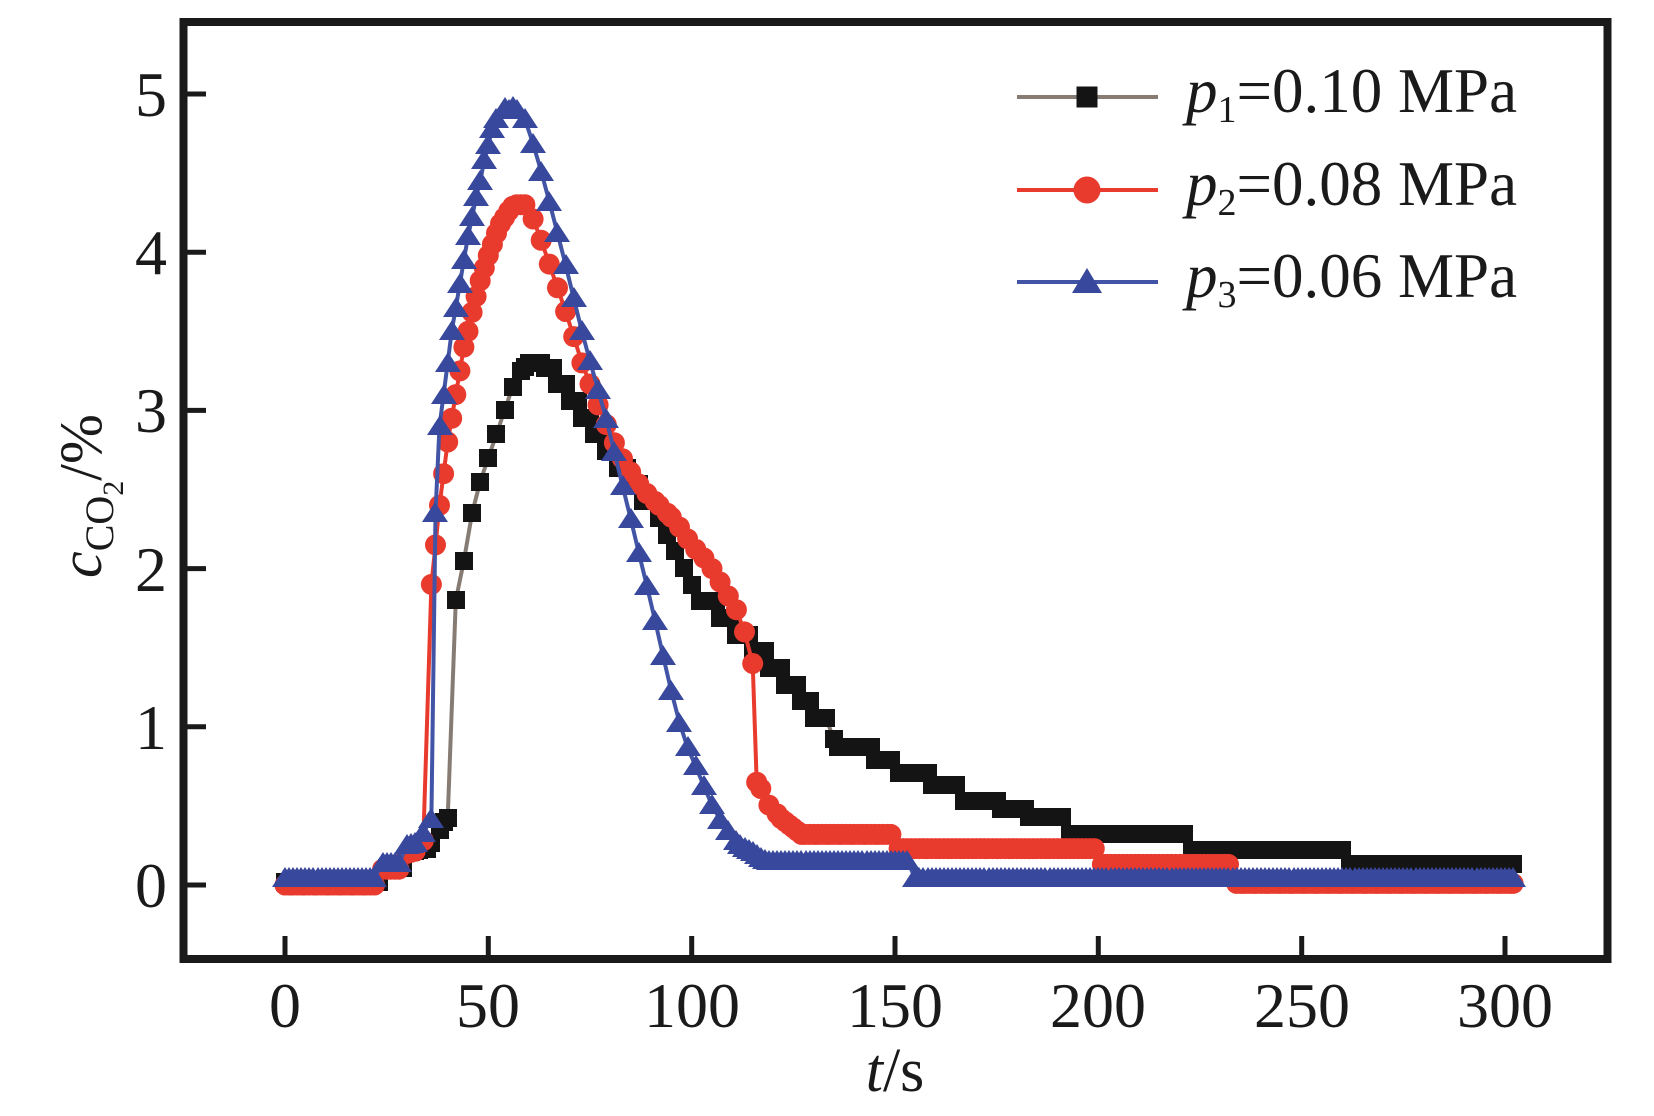 The height and width of the screenshot is (1116, 1654). Describe the element at coordinates (895, 1071) in the screenshot. I see `svg-text: t/s` at that location.